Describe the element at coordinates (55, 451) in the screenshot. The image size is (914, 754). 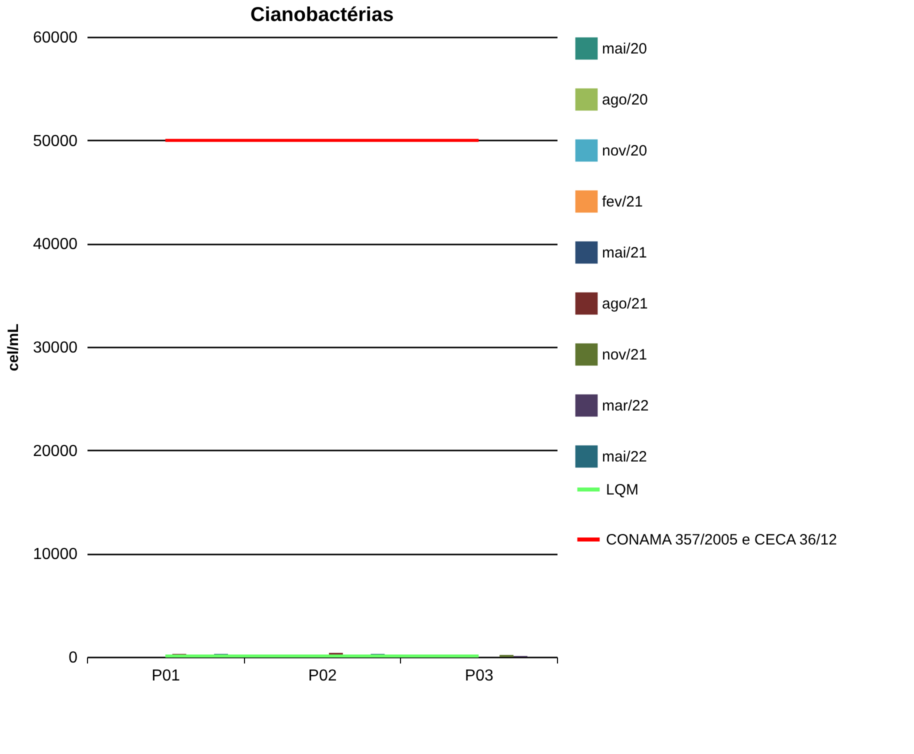
I see `y-tick-label: 20000` at that location.